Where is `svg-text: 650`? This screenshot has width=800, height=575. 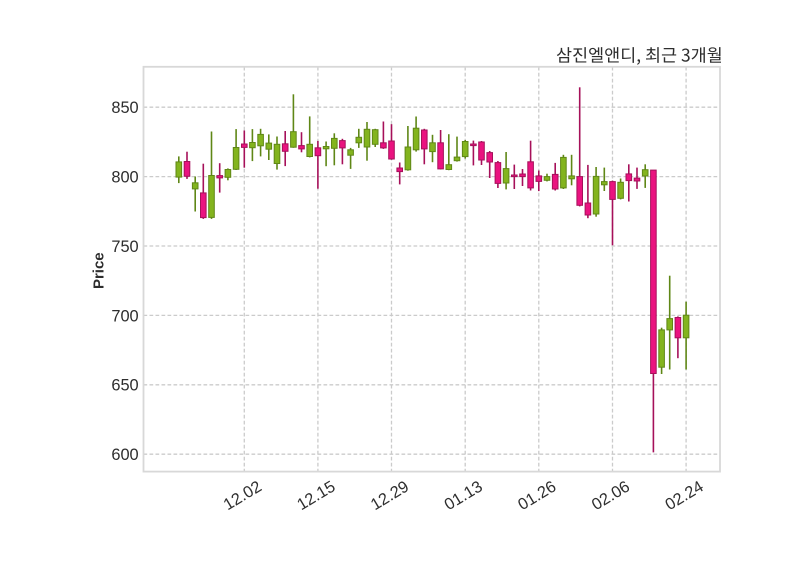
svg-text: 650 is located at coordinates (124, 386).